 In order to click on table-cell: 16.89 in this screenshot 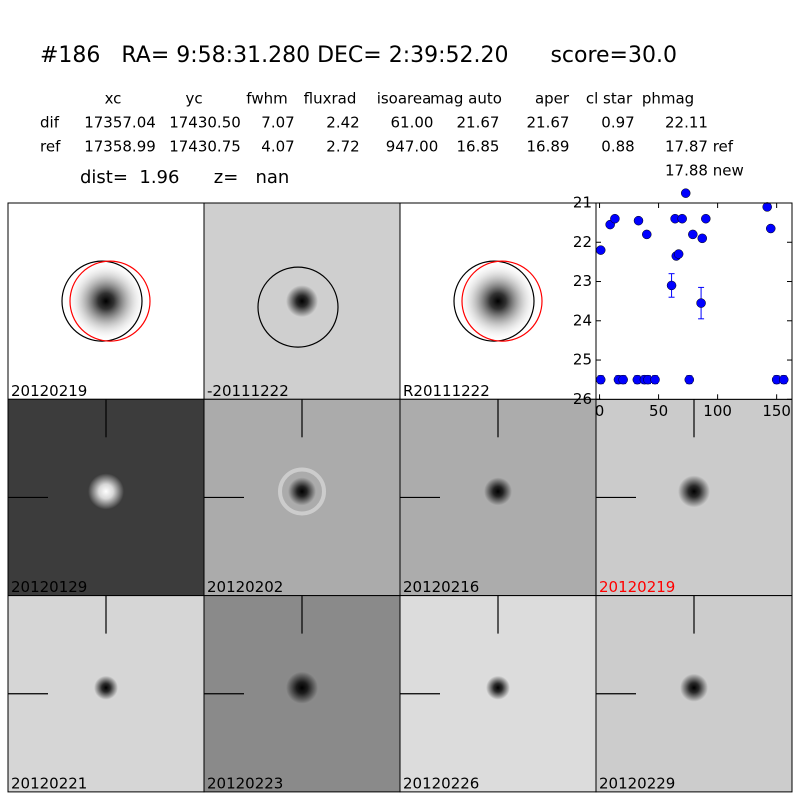, I will do `click(548, 147)`.